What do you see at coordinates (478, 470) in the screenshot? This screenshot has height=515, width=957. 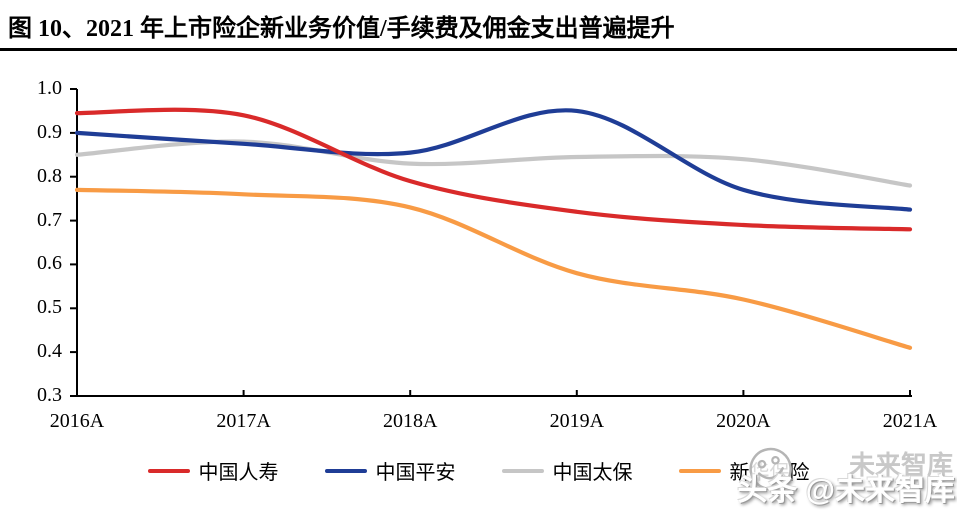 I see `chart-legend: 中国人寿 中国平安 中国太保 新华保险` at bounding box center [478, 470].